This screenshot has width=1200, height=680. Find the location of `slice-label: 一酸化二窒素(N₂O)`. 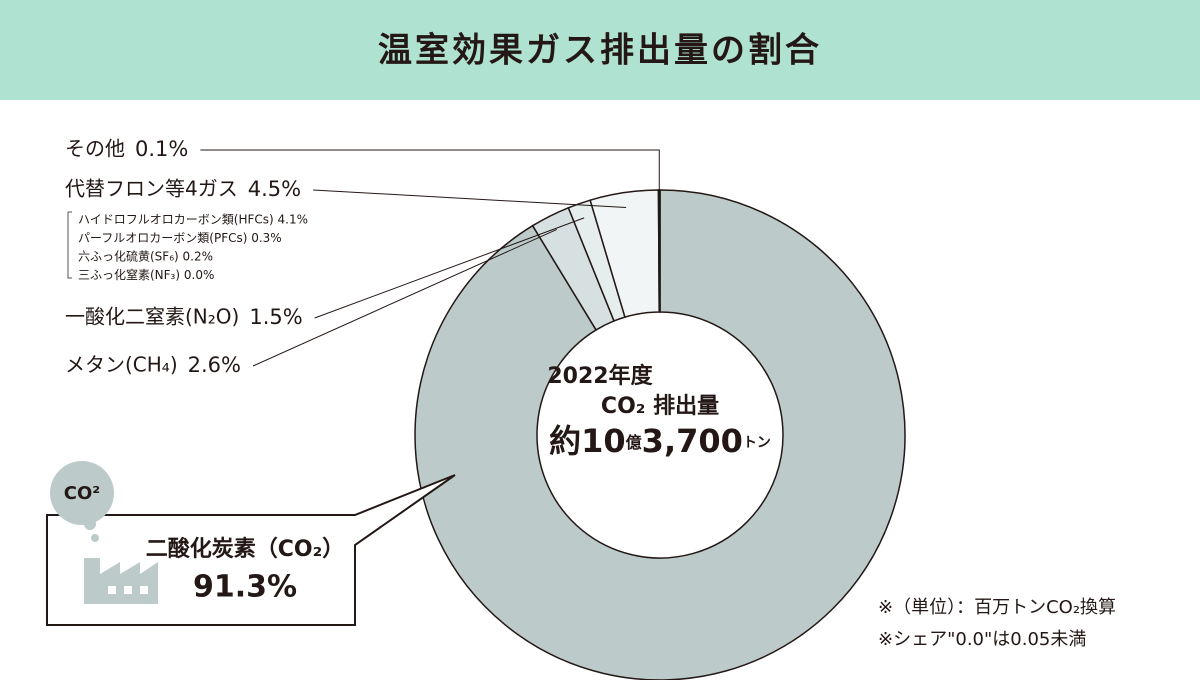

slice-label: 一酸化二窒素(N₂O) is located at coordinates (152, 317).